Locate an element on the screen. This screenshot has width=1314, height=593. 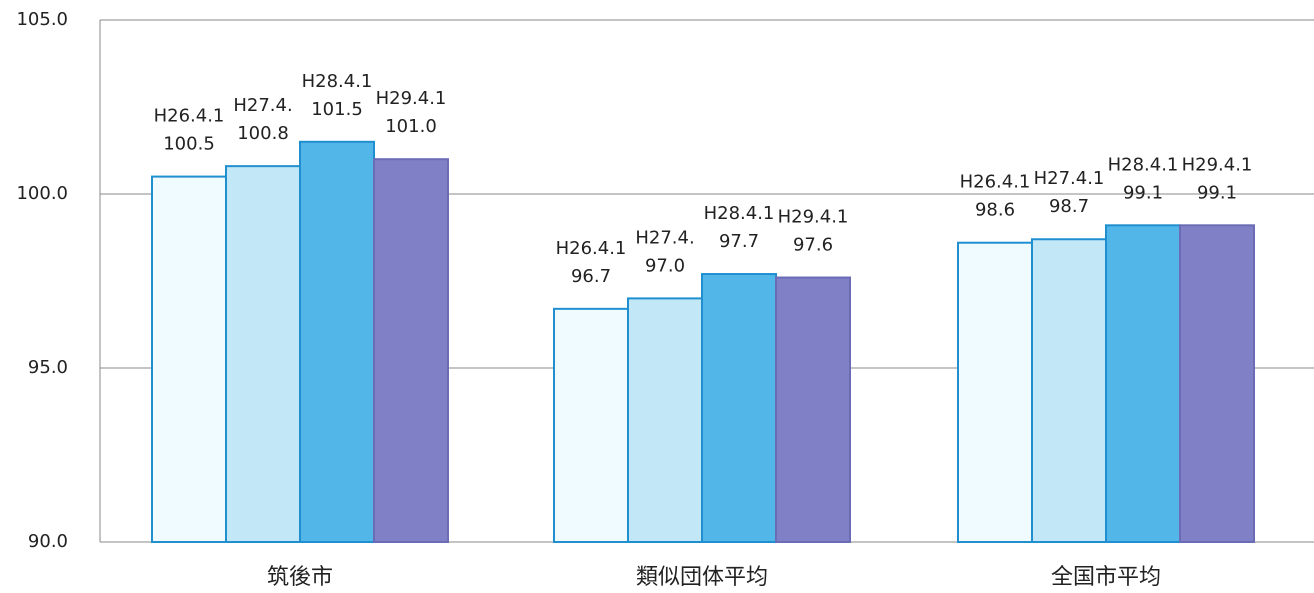
x-tick-label: 類似団体平均 is located at coordinates (702, 577).